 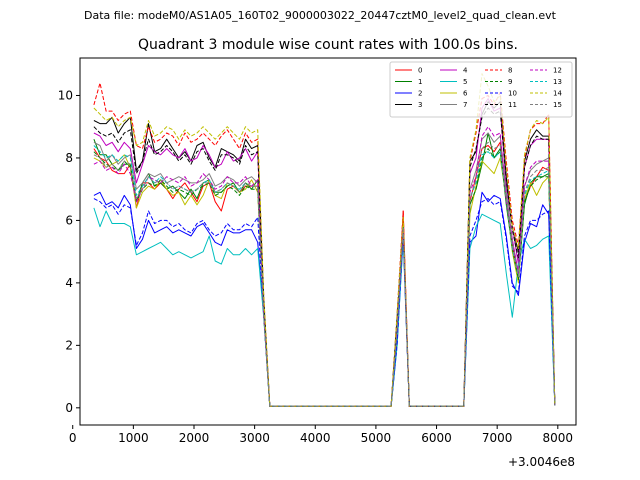 I want to click on y-tick-label: 8, so click(x=69, y=158).